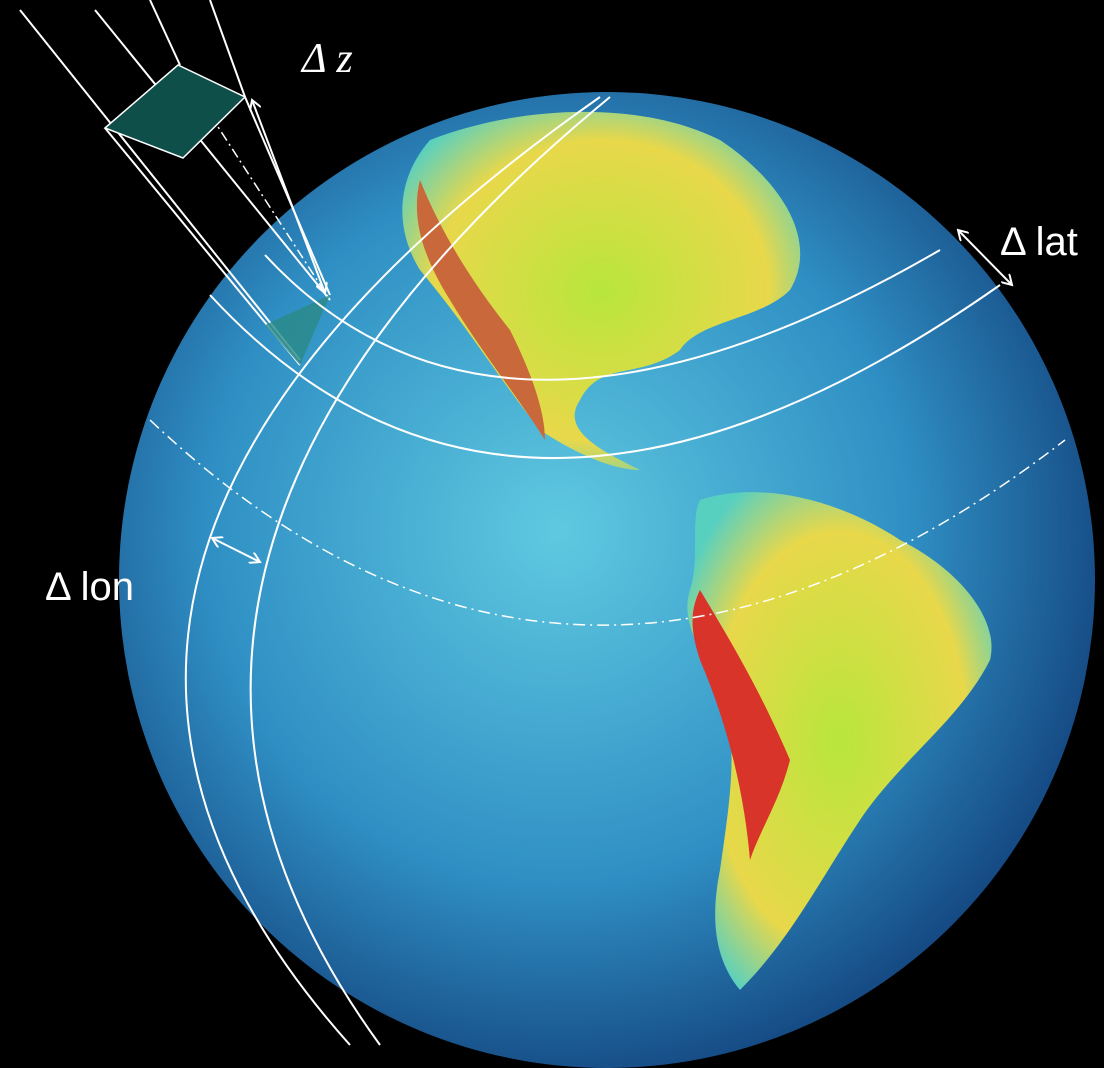 This screenshot has height=1068, width=1104. I want to click on north-america-mountains, so click(480, 310).